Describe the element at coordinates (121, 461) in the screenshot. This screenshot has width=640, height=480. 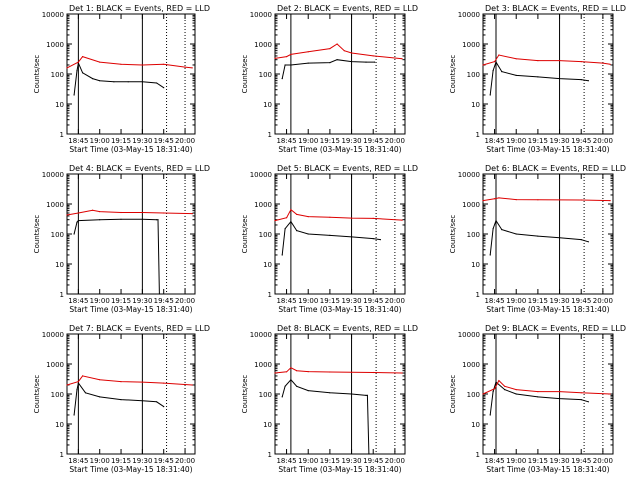
I see `x-tick-label: 19:15` at that location.